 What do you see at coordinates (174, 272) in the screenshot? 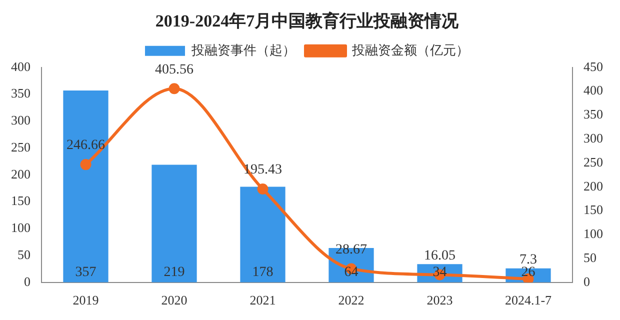
I see `data-label: 219` at bounding box center [174, 272].